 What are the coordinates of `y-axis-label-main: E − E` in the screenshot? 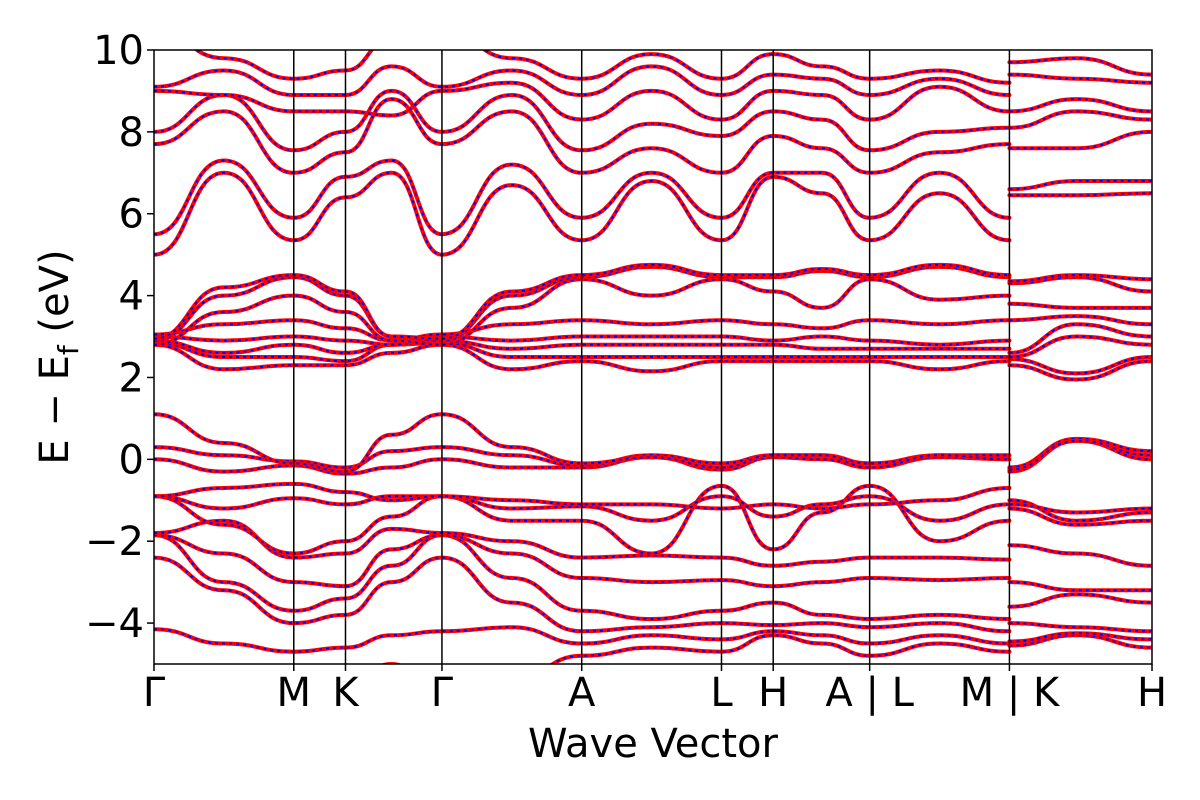 It's located at (55, 410).